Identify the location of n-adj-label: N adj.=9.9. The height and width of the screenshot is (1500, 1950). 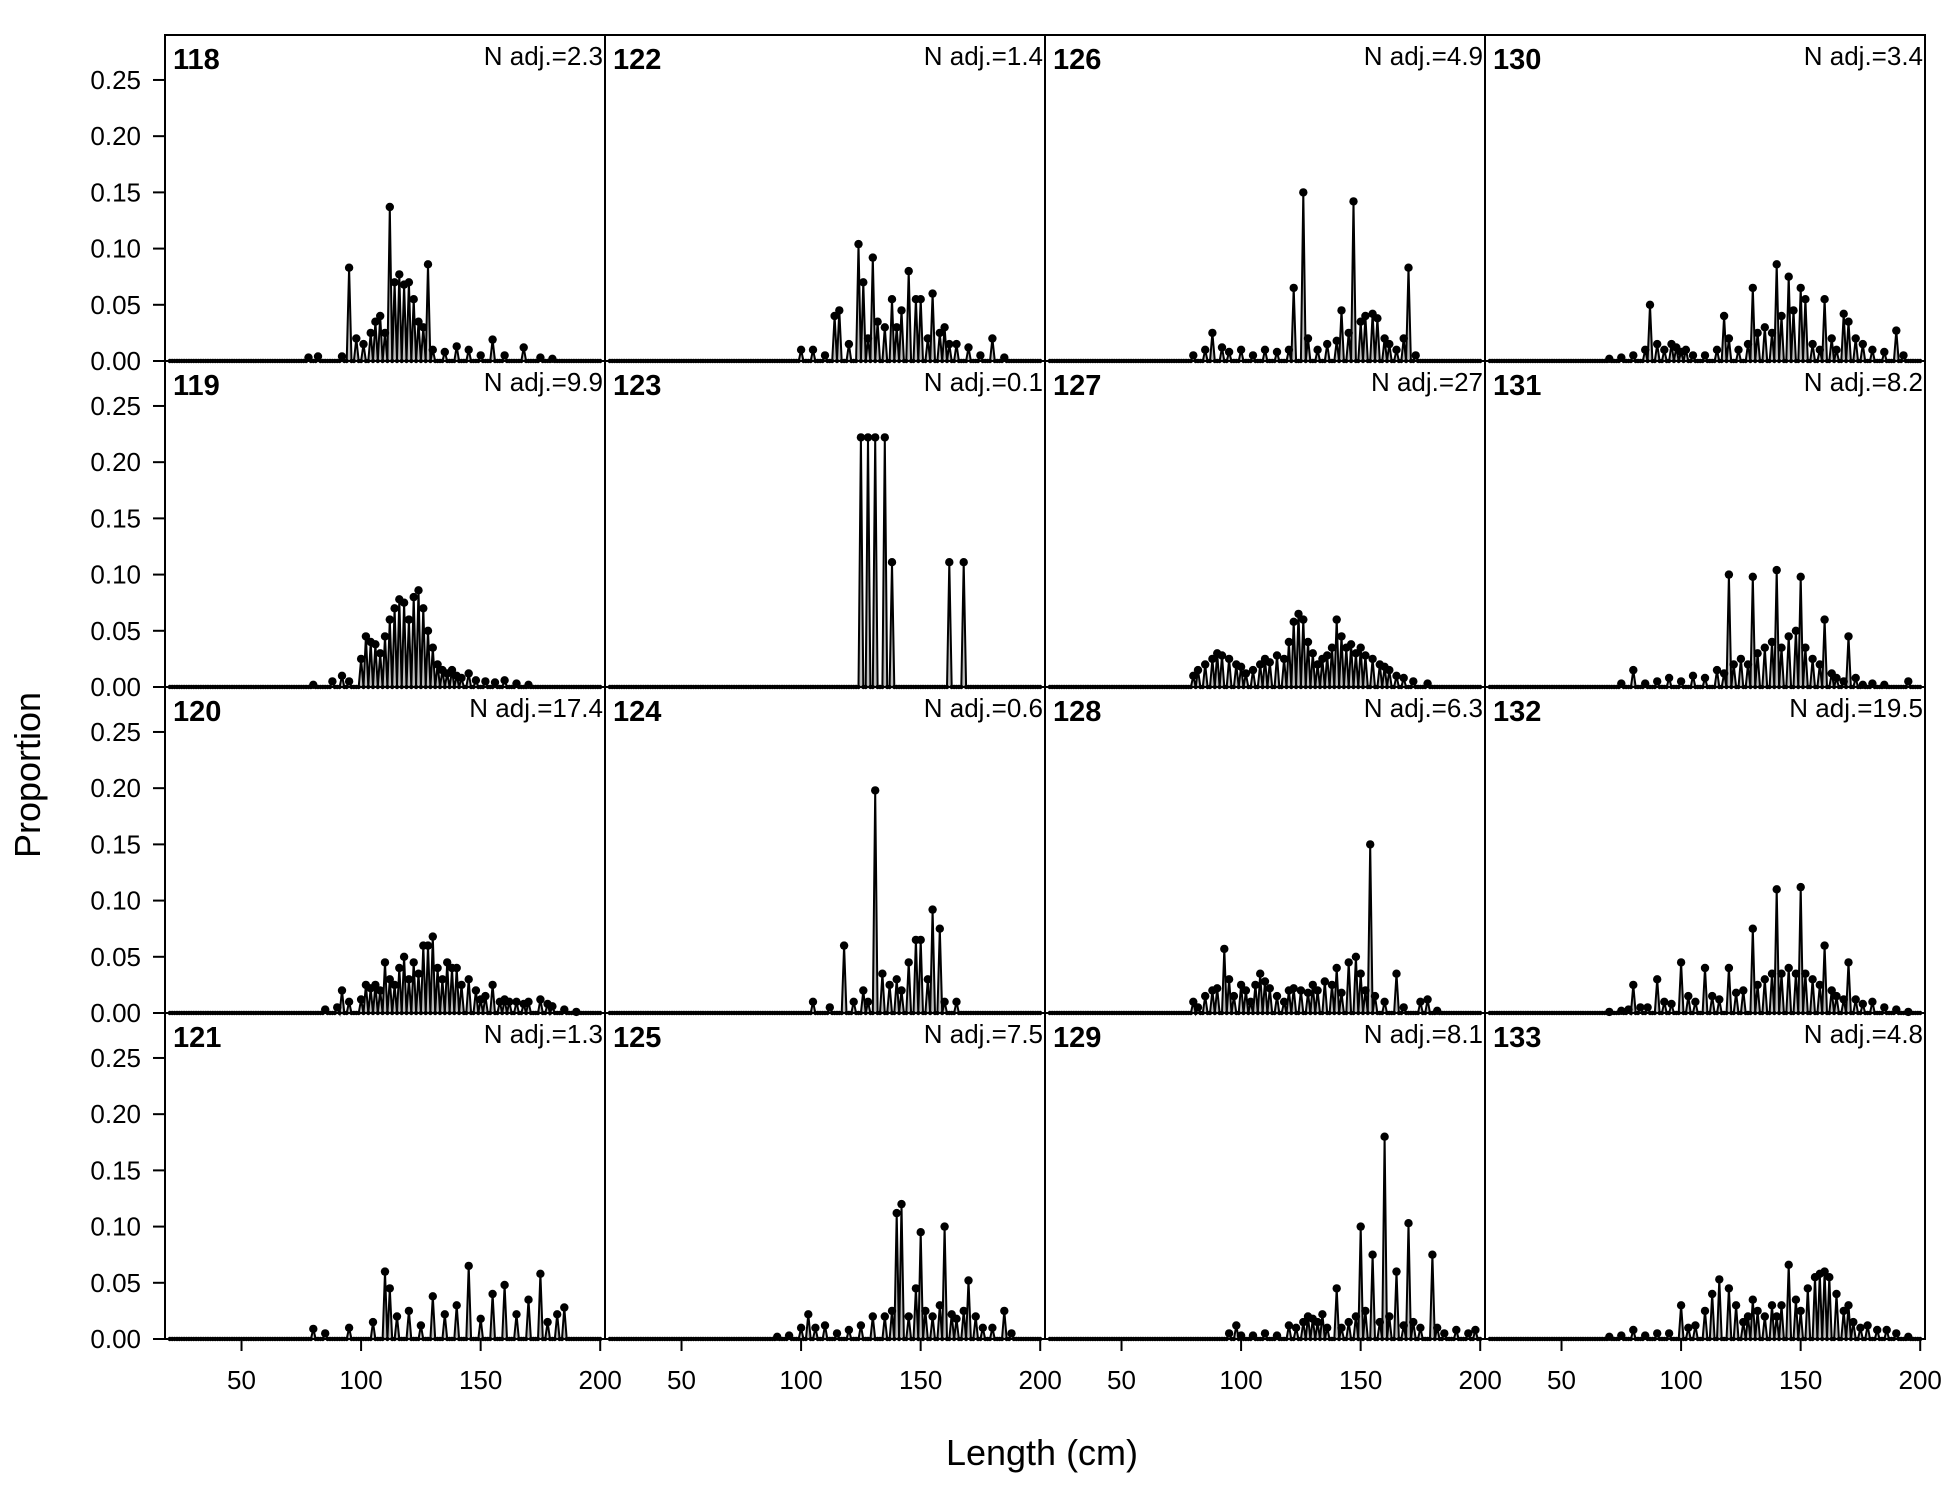
(543, 382).